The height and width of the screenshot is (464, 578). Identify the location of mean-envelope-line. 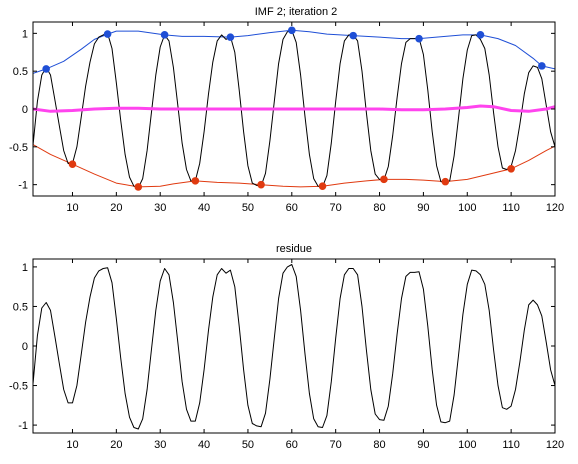
(294, 108).